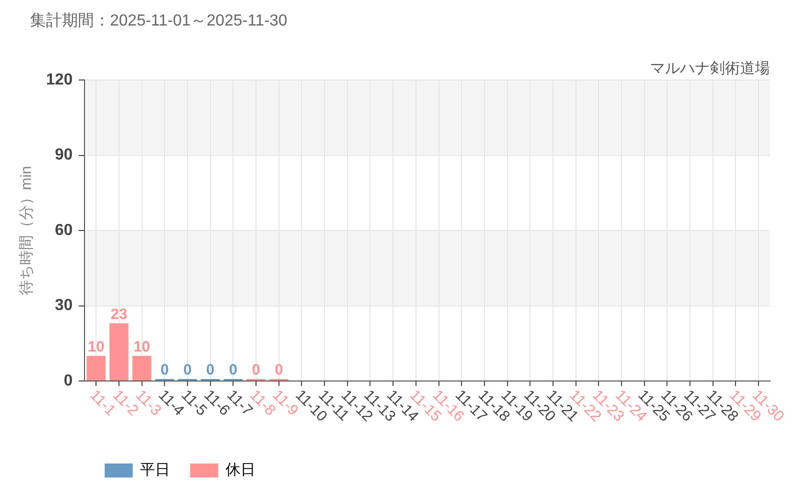 This screenshot has width=800, height=500. I want to click on chart-subtitle: マルハナ剣術道場, so click(710, 69).